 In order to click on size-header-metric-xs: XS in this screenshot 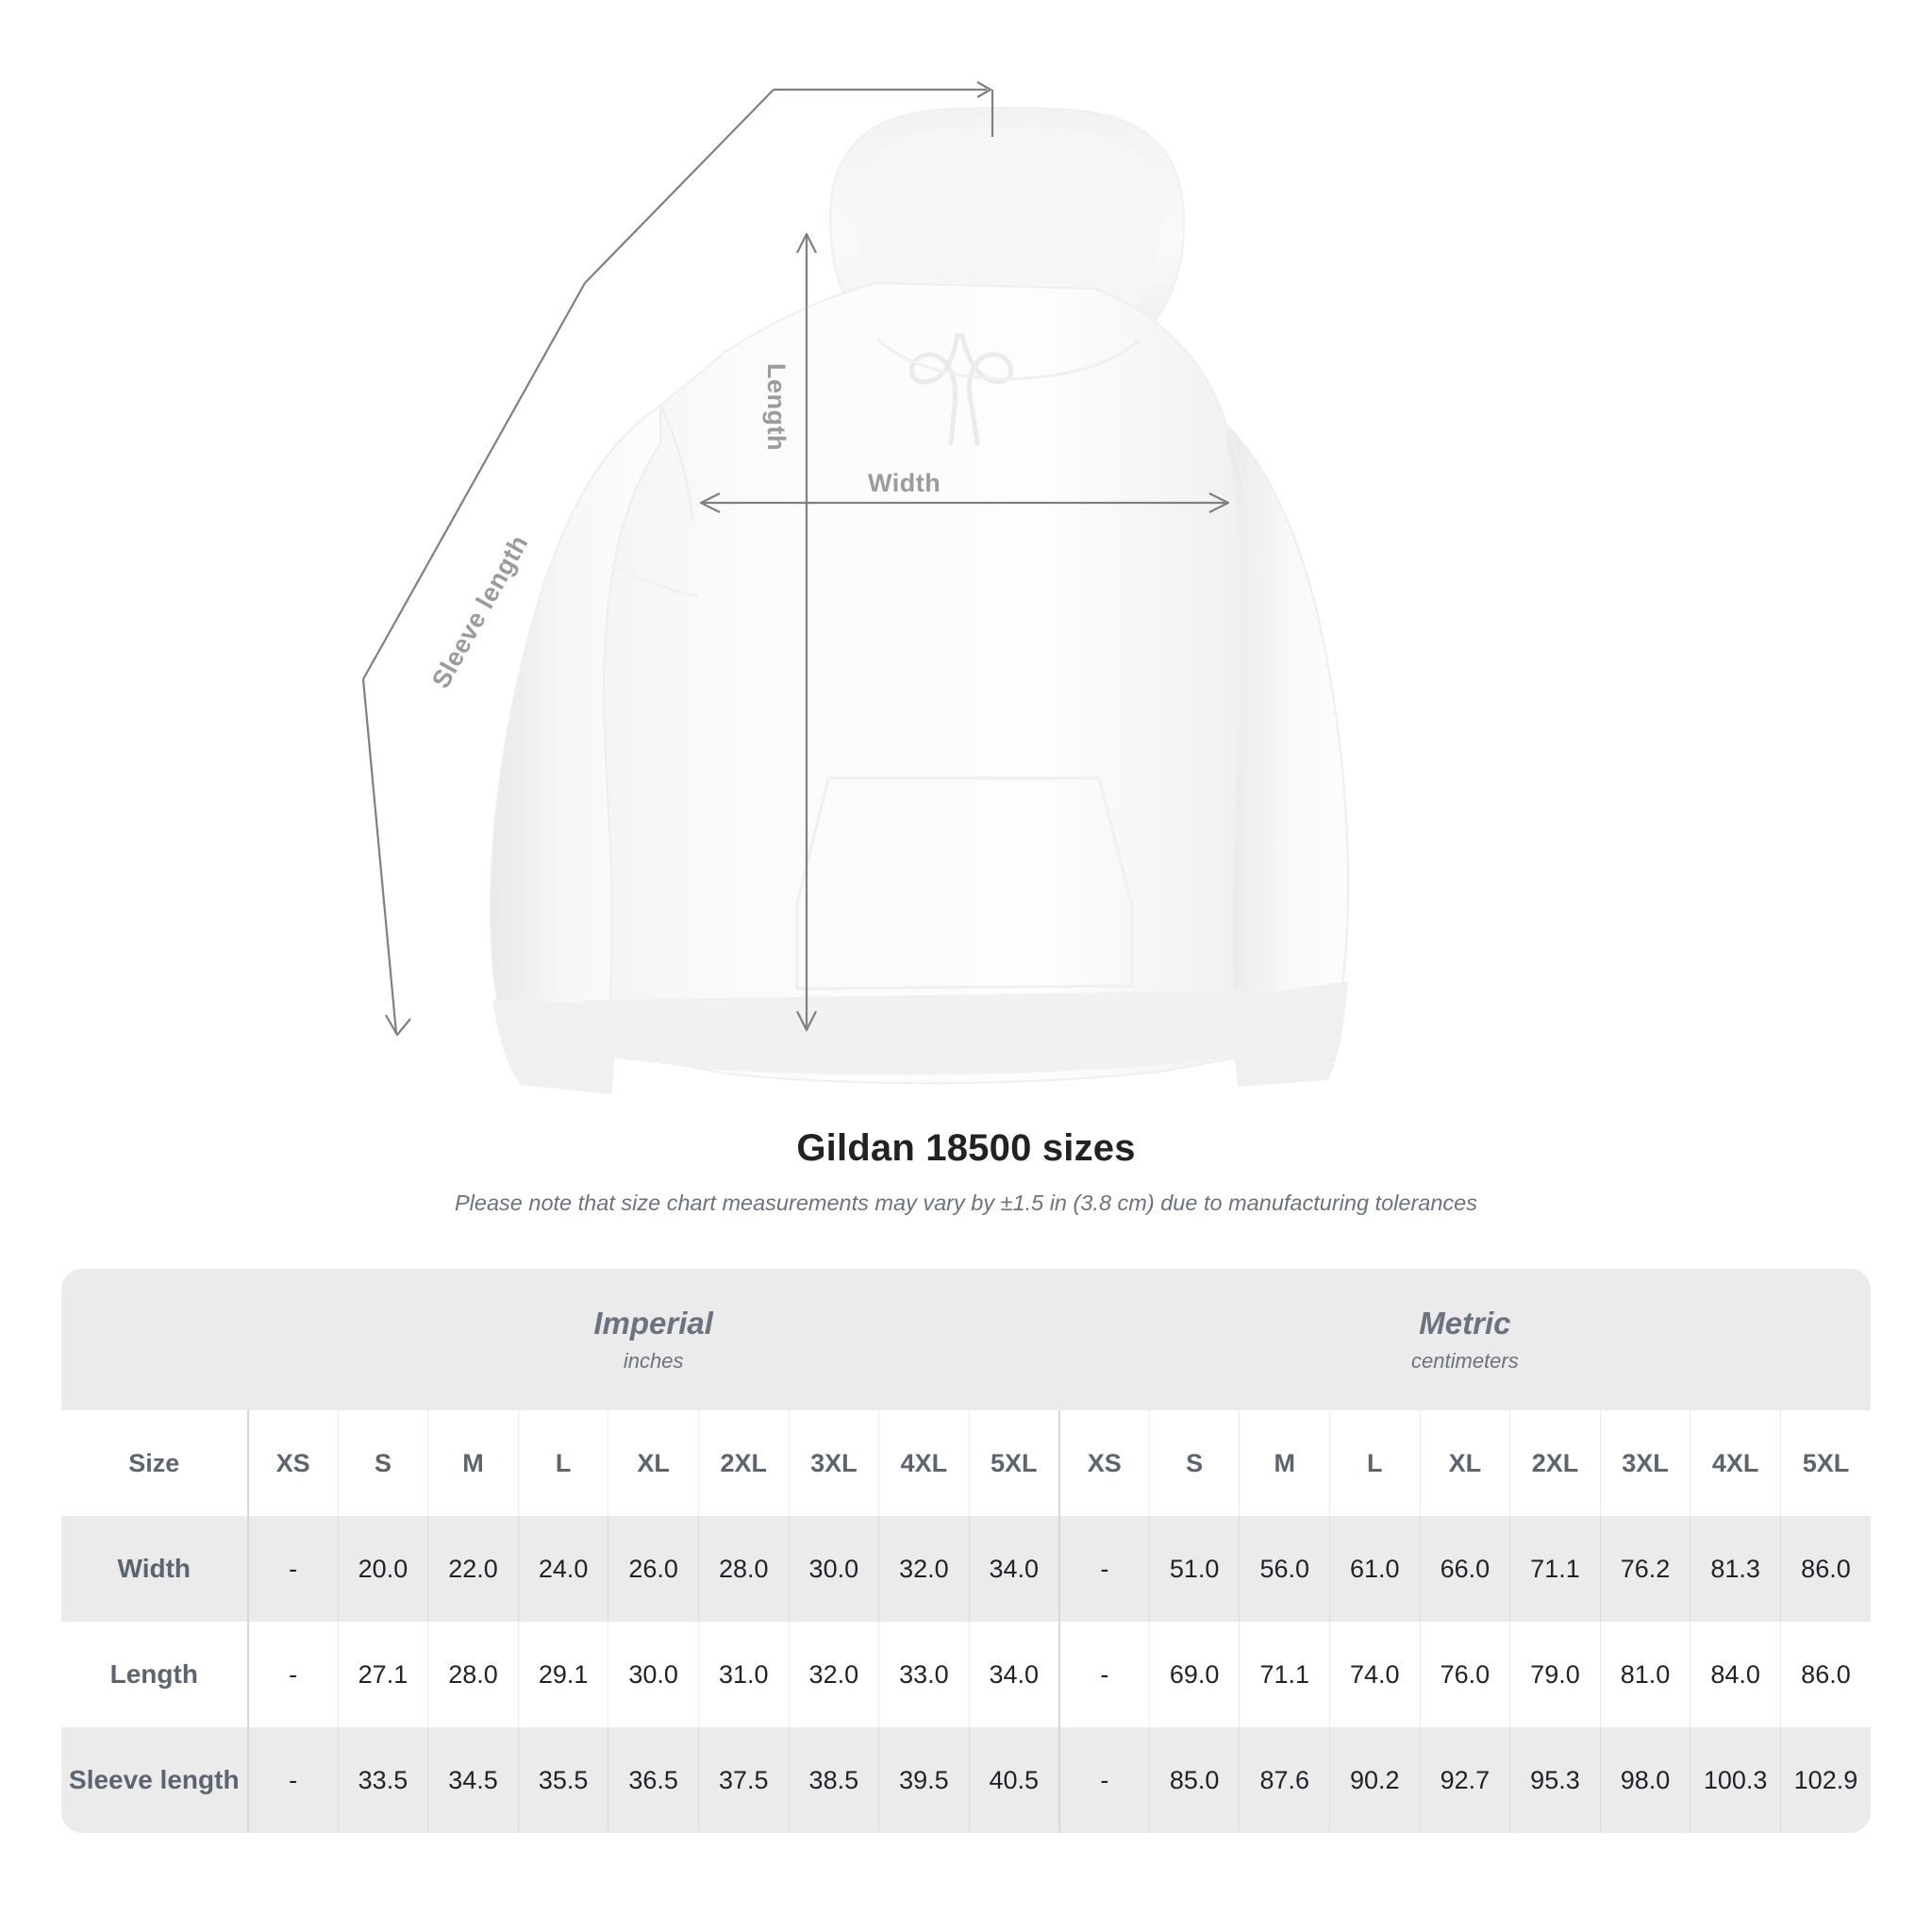, I will do `click(1104, 1463)`.